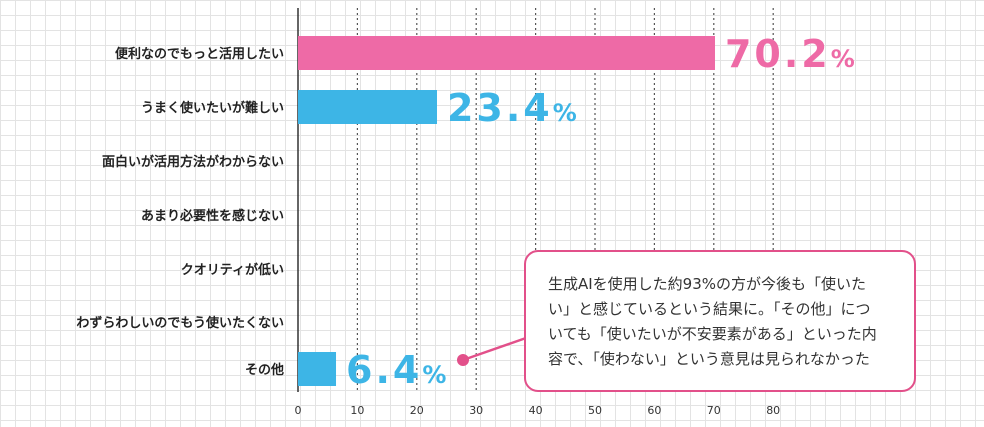  What do you see at coordinates (500, 108) in the screenshot?
I see `data-label-number: 23.4` at bounding box center [500, 108].